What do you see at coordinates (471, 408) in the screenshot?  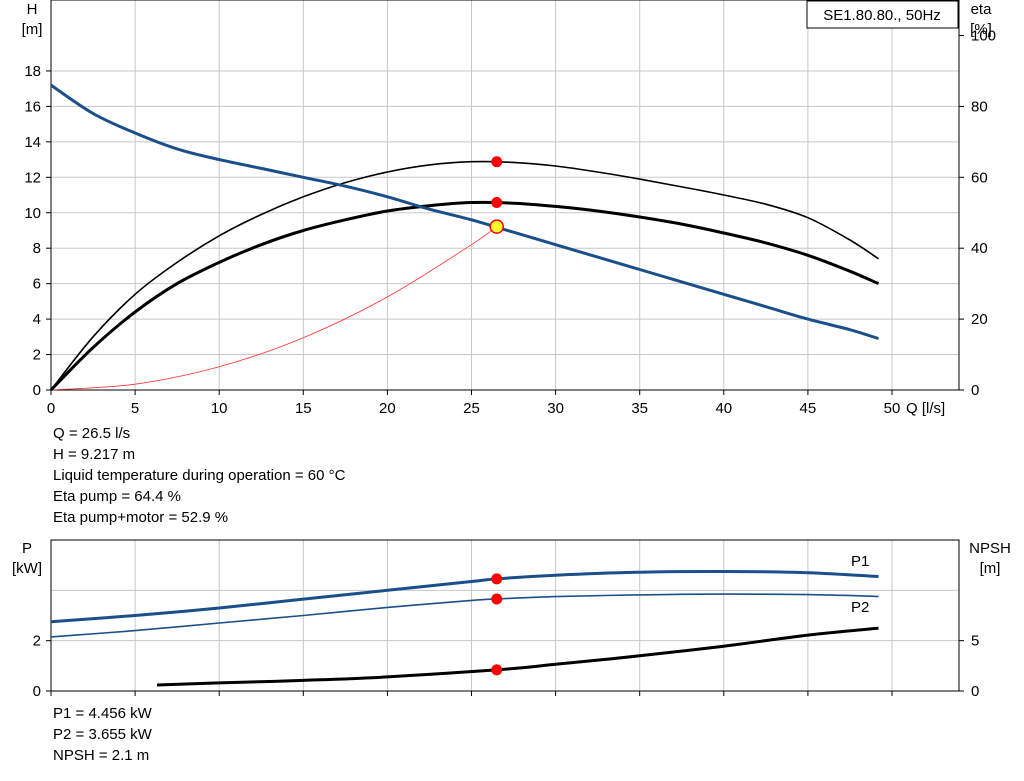 I see `x-tick-label: 25` at bounding box center [471, 408].